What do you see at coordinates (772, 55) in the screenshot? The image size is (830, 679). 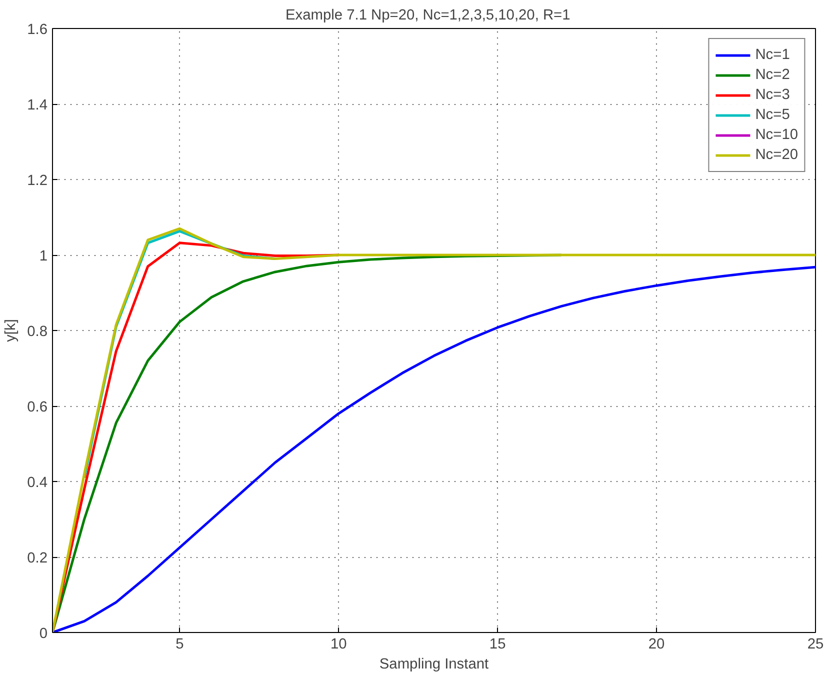 I see `legend-label: Nc=1` at bounding box center [772, 55].